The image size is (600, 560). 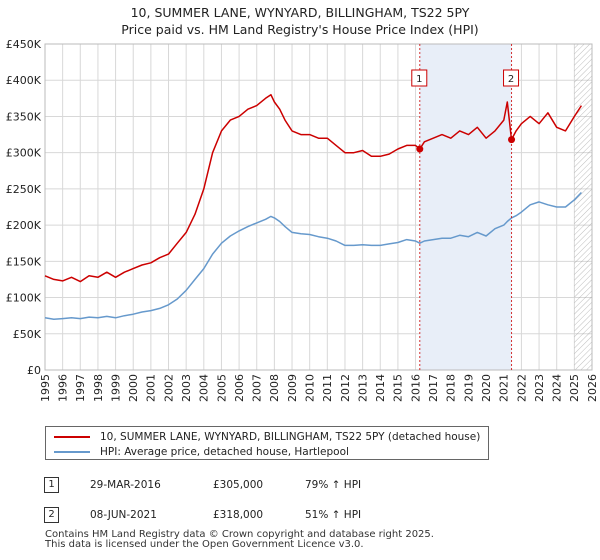 What do you see at coordinates (24, 153) in the screenshot?
I see `y-tick-label: £300K` at bounding box center [24, 153].